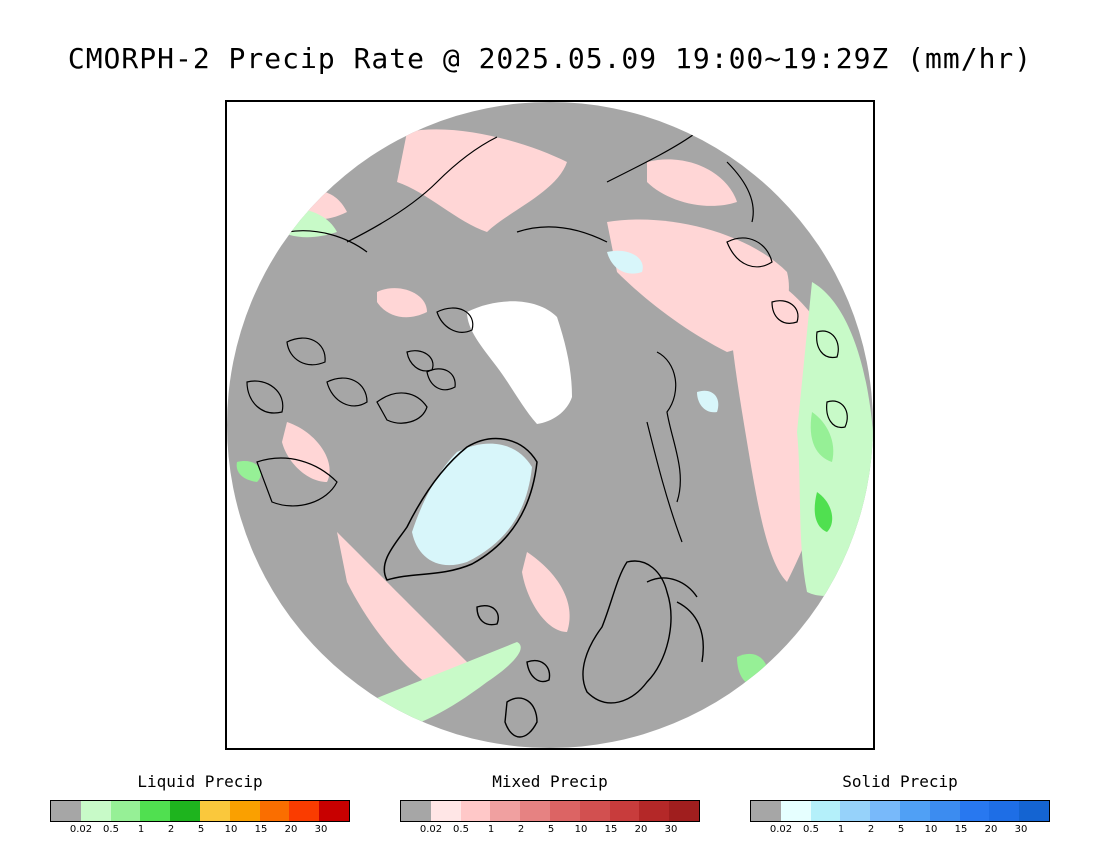 This screenshot has height=850, width=1100. Describe the element at coordinates (787, 333) in the screenshot. I see `russia-coastlines` at that location.